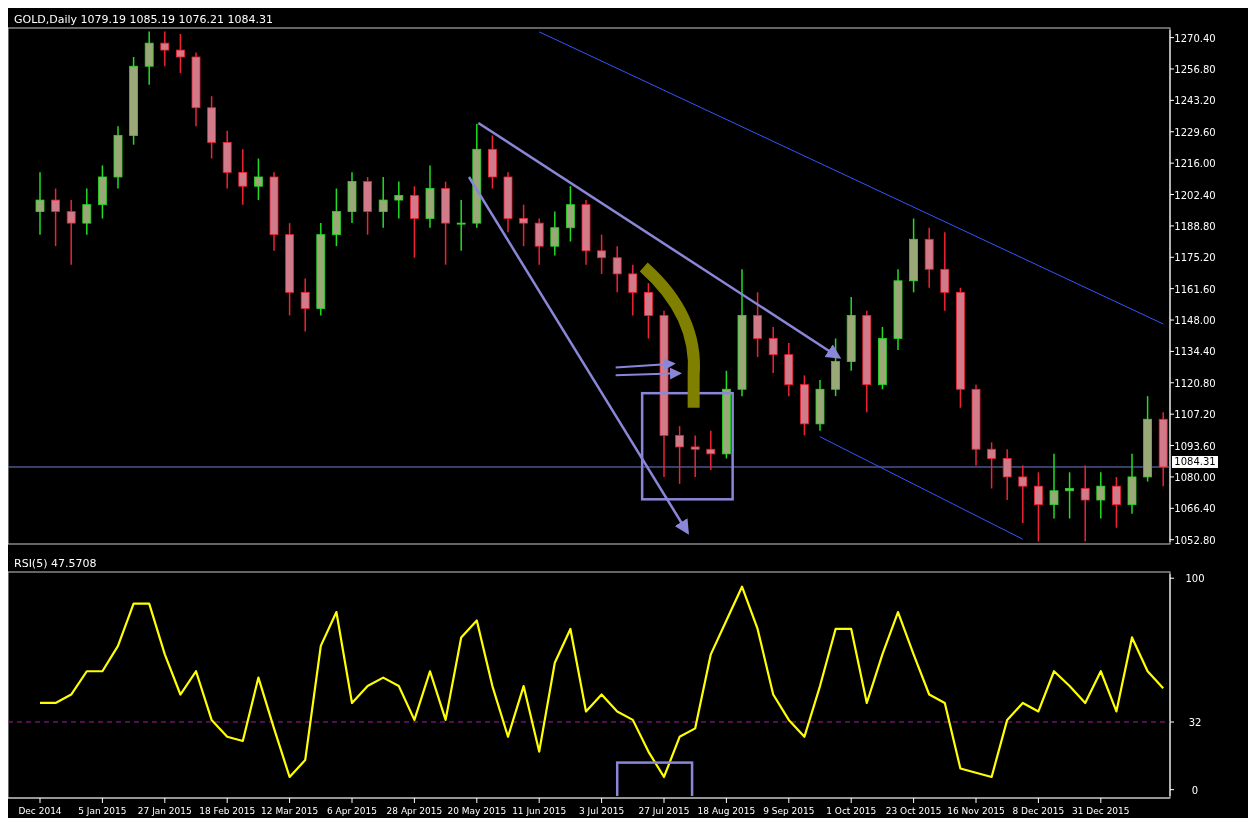  I want to click on y-tick-label: 1202.40, so click(1195, 195).